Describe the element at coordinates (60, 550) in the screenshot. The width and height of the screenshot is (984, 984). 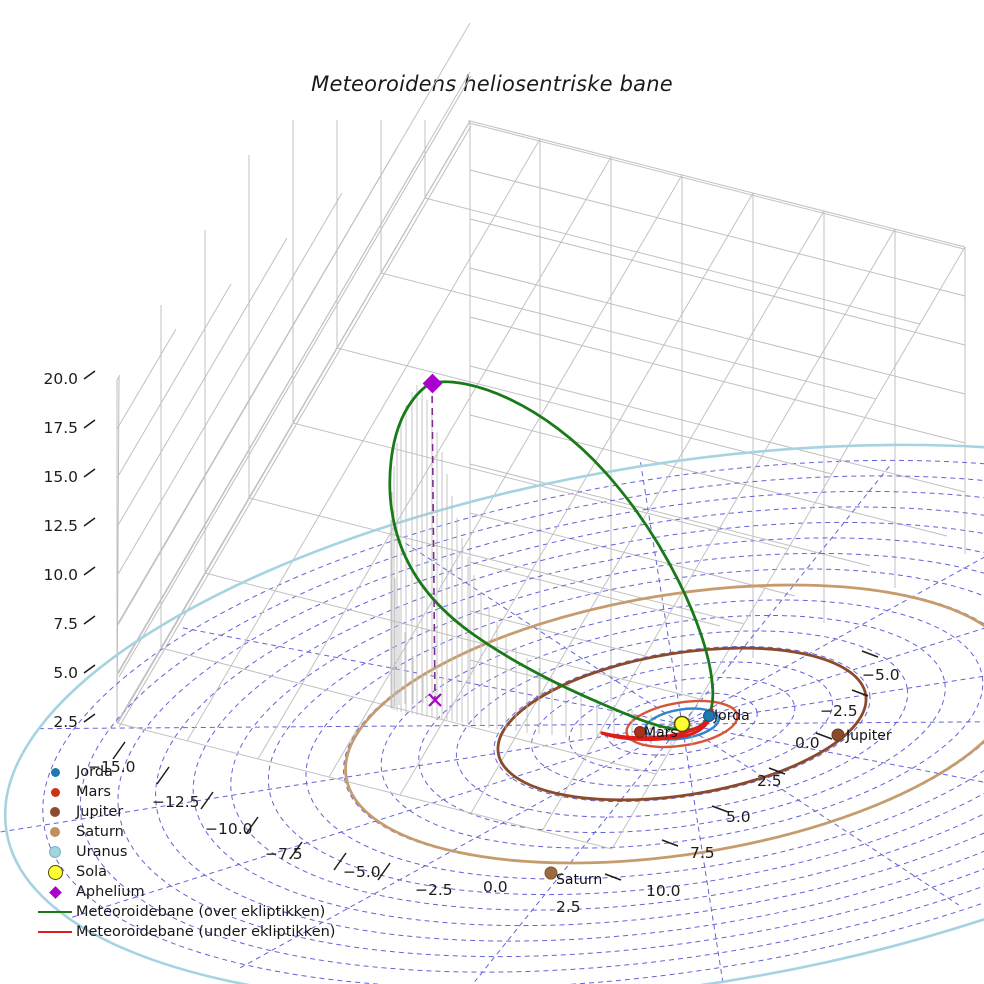
I see `z-axis-tick-labels: 2.5 5.0 7.5 10.0 12.5 15.0 17.5 20.0` at that location.